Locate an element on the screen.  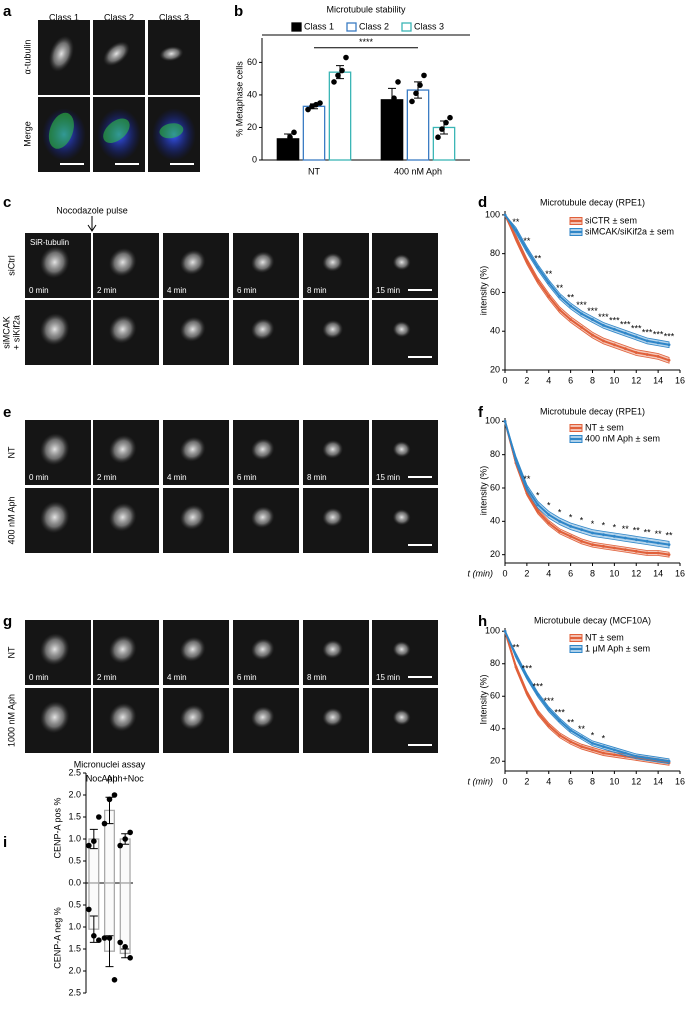
legend-label: Class 1 is located at coordinates (319, 26).